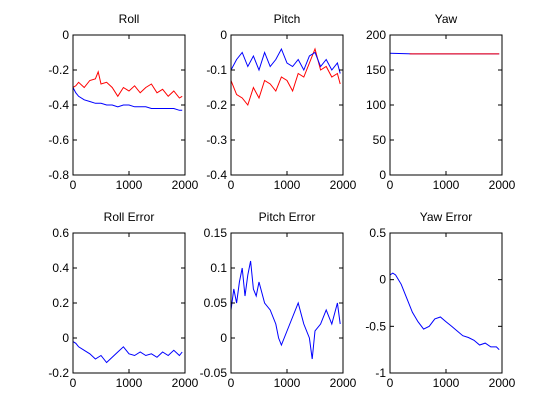 Image resolution: width=560 pixels, height=420 pixels. What do you see at coordinates (376, 105) in the screenshot?
I see `y-tick-label: 100` at bounding box center [376, 105].